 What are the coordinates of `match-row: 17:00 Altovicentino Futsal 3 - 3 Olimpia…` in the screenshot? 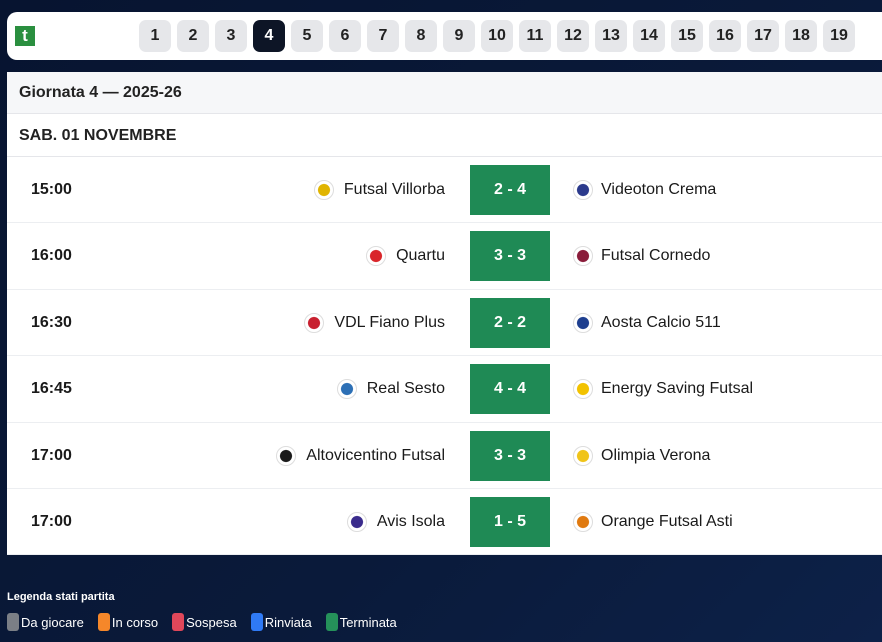 It's located at (444, 456).